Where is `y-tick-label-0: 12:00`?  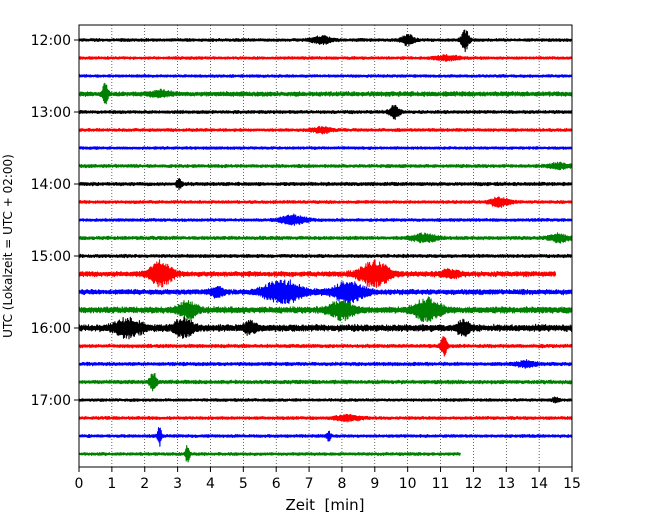 y-tick-label-0: 12:00 is located at coordinates (51, 41).